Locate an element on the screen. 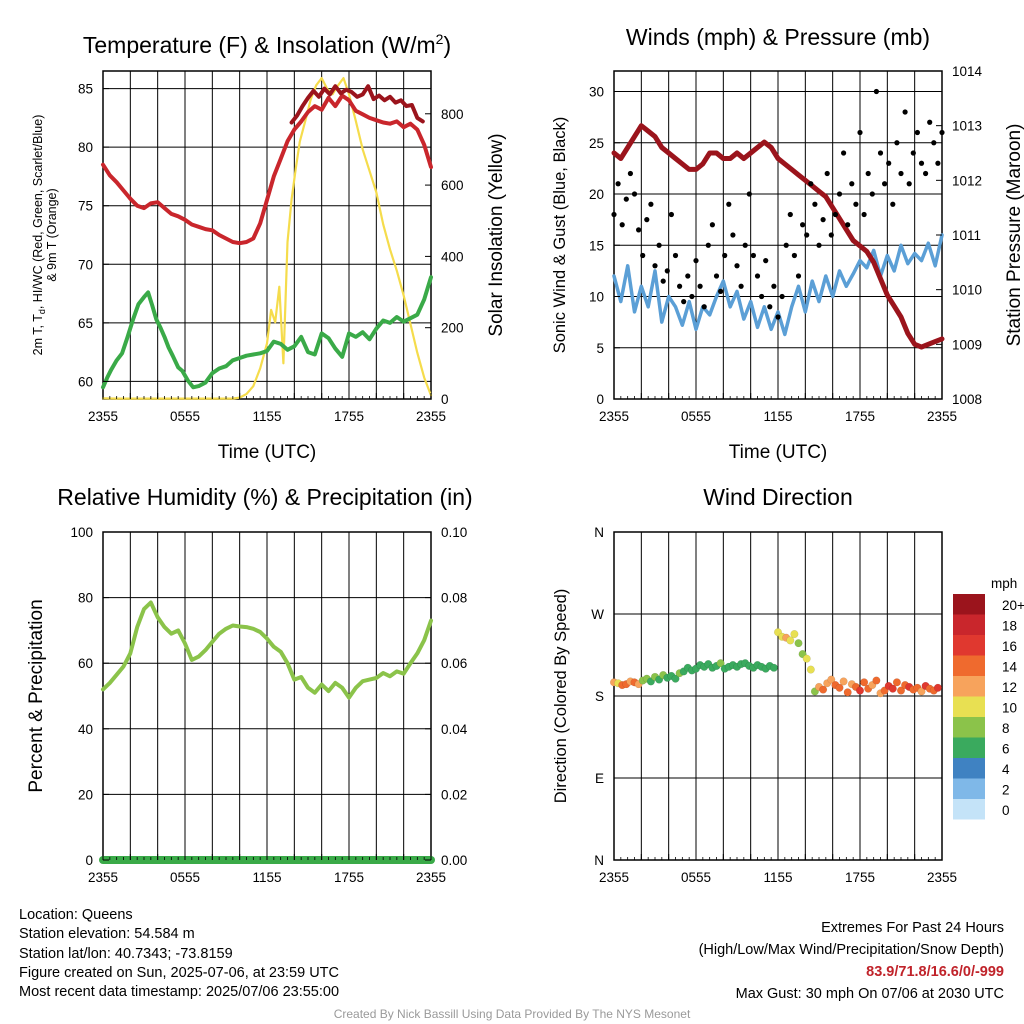 This screenshot has height=1024, width=1024. wind-chart-title: Winds (mph) & Pressure (mb) is located at coordinates (778, 37).